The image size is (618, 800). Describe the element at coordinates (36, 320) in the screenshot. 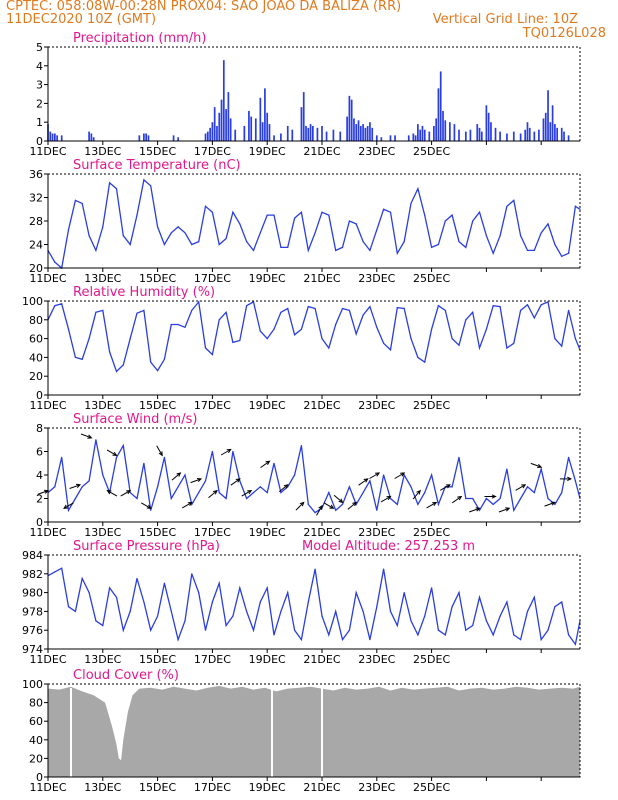

I see `y-tick-label: 80` at that location.